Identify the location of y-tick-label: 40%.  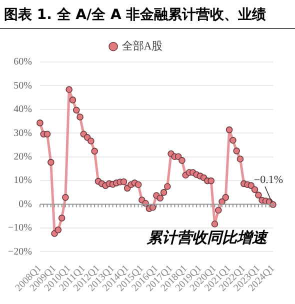
(23, 110).